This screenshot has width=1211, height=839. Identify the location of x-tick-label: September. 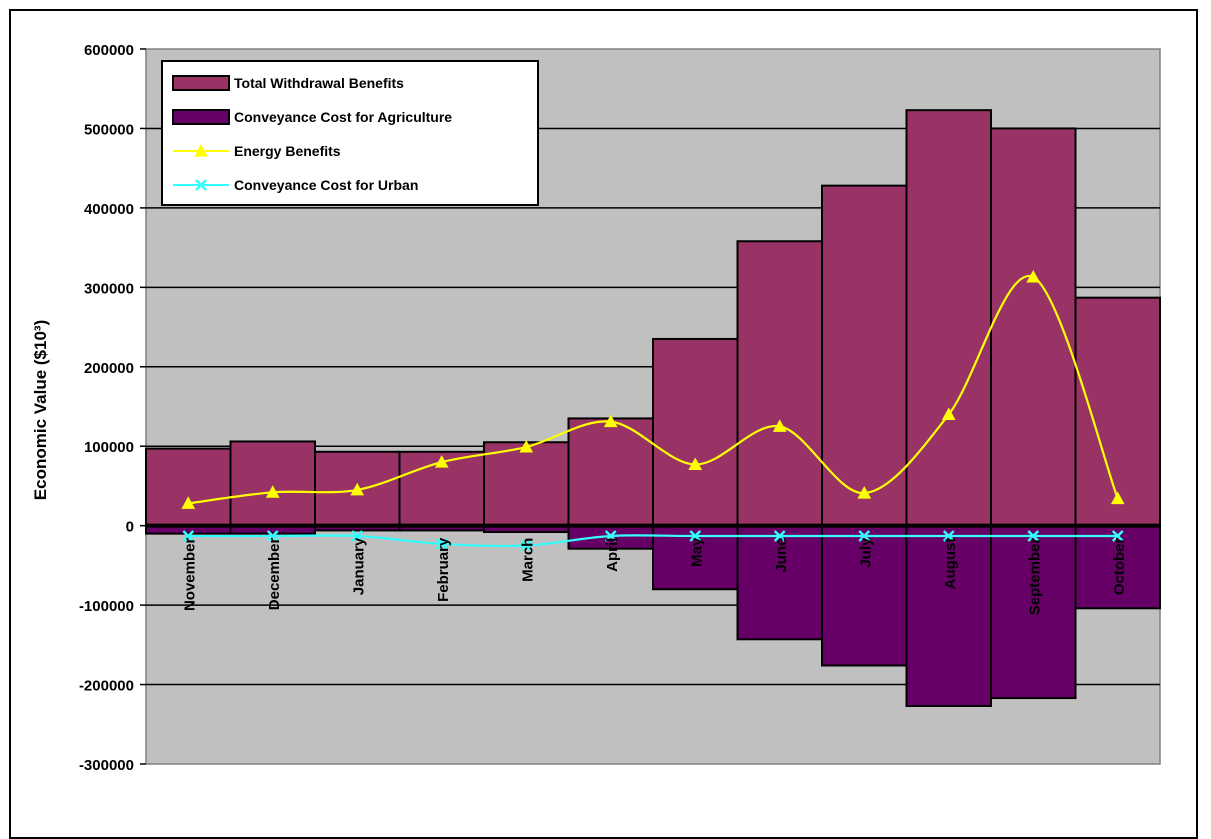
(1034, 577).